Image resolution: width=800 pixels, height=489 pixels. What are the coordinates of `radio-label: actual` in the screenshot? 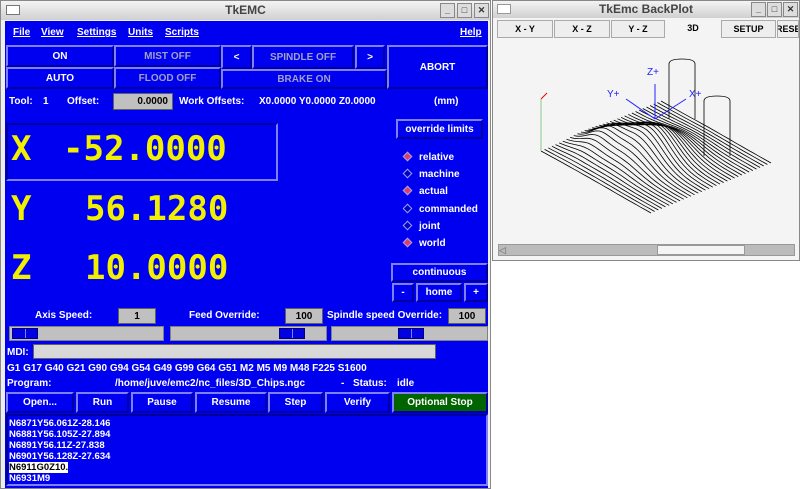 It's located at (433, 191).